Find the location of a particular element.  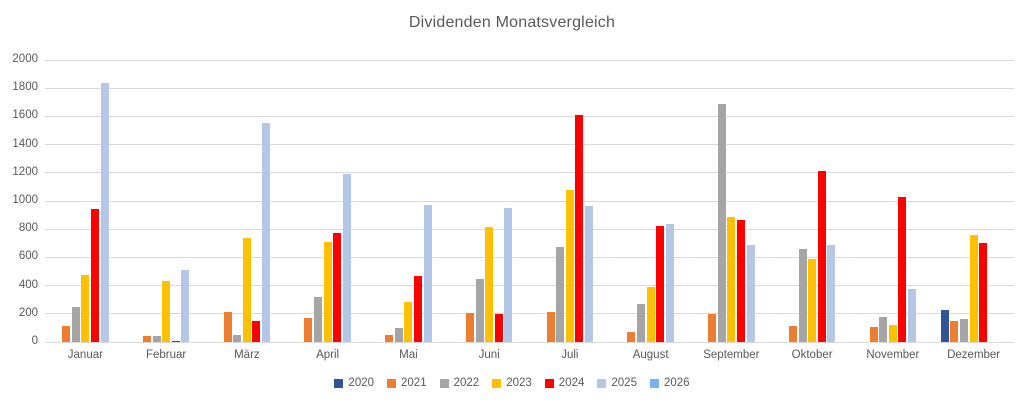

bar-2025-mai is located at coordinates (427, 273).